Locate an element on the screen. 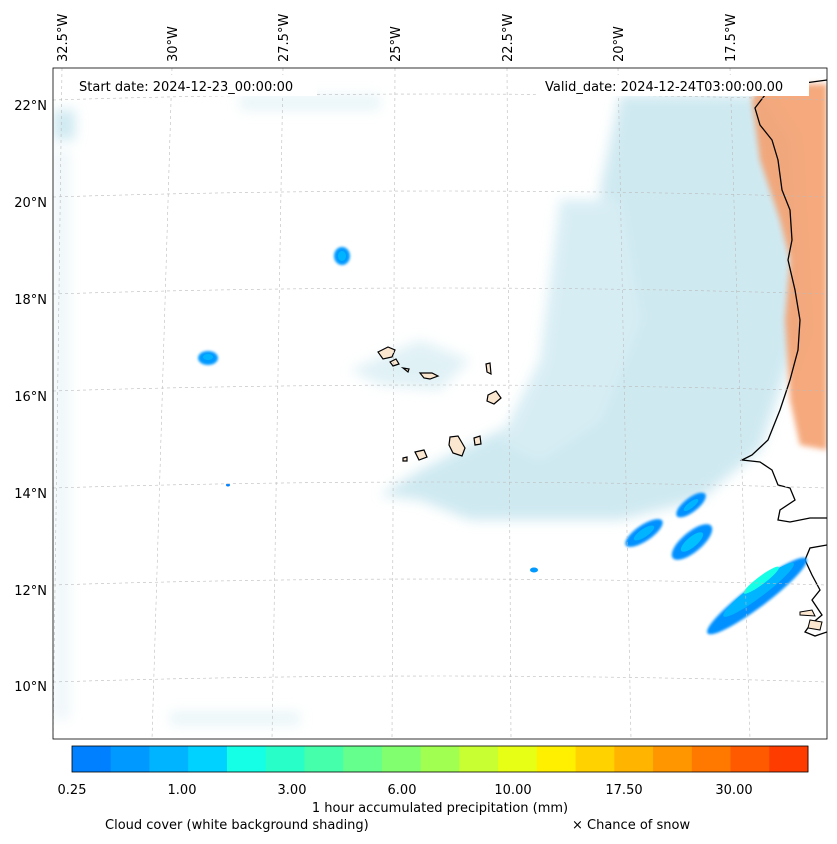 Image resolution: width=837 pixels, height=844 pixels. lat-tick-label: 18°N is located at coordinates (30, 300).